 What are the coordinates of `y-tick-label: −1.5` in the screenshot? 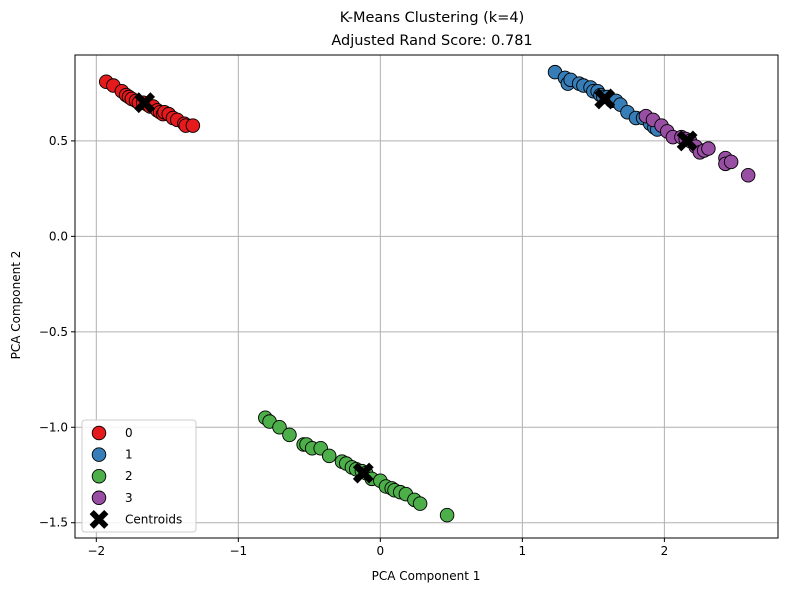 It's located at (53, 523).